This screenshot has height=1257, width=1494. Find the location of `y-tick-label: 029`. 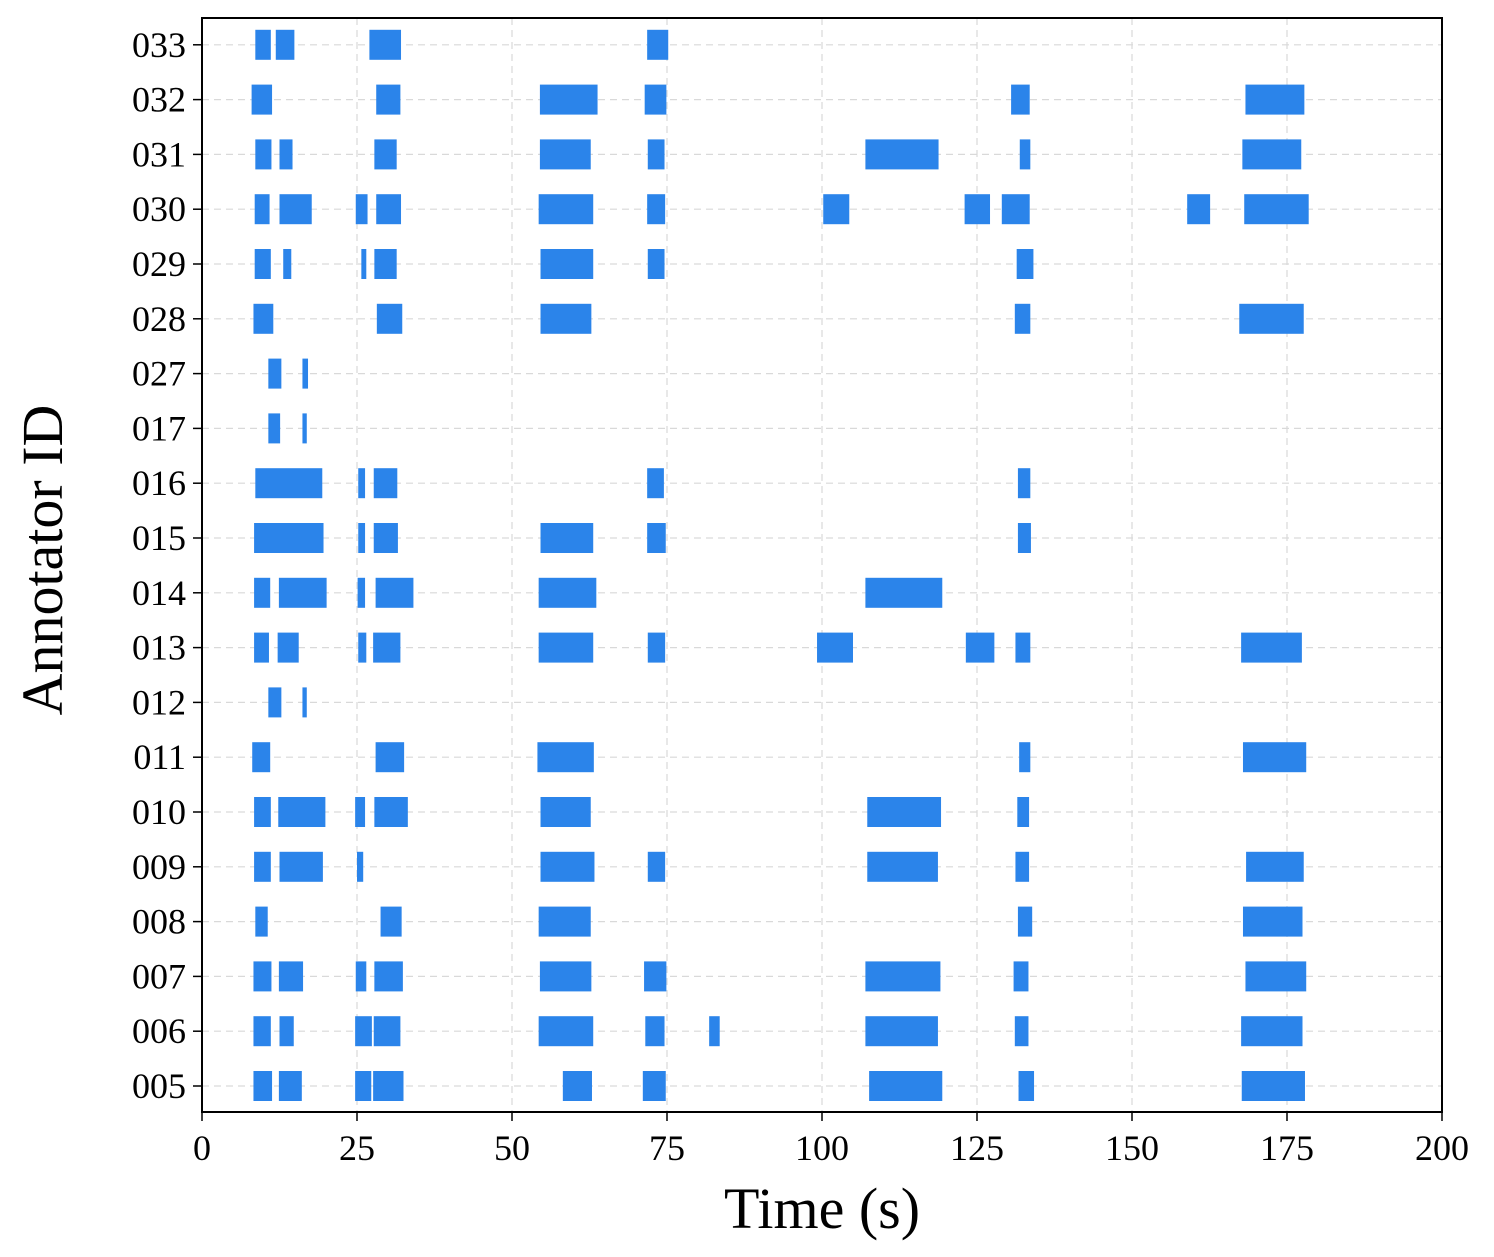

y-tick-label: 029 is located at coordinates (159, 264).